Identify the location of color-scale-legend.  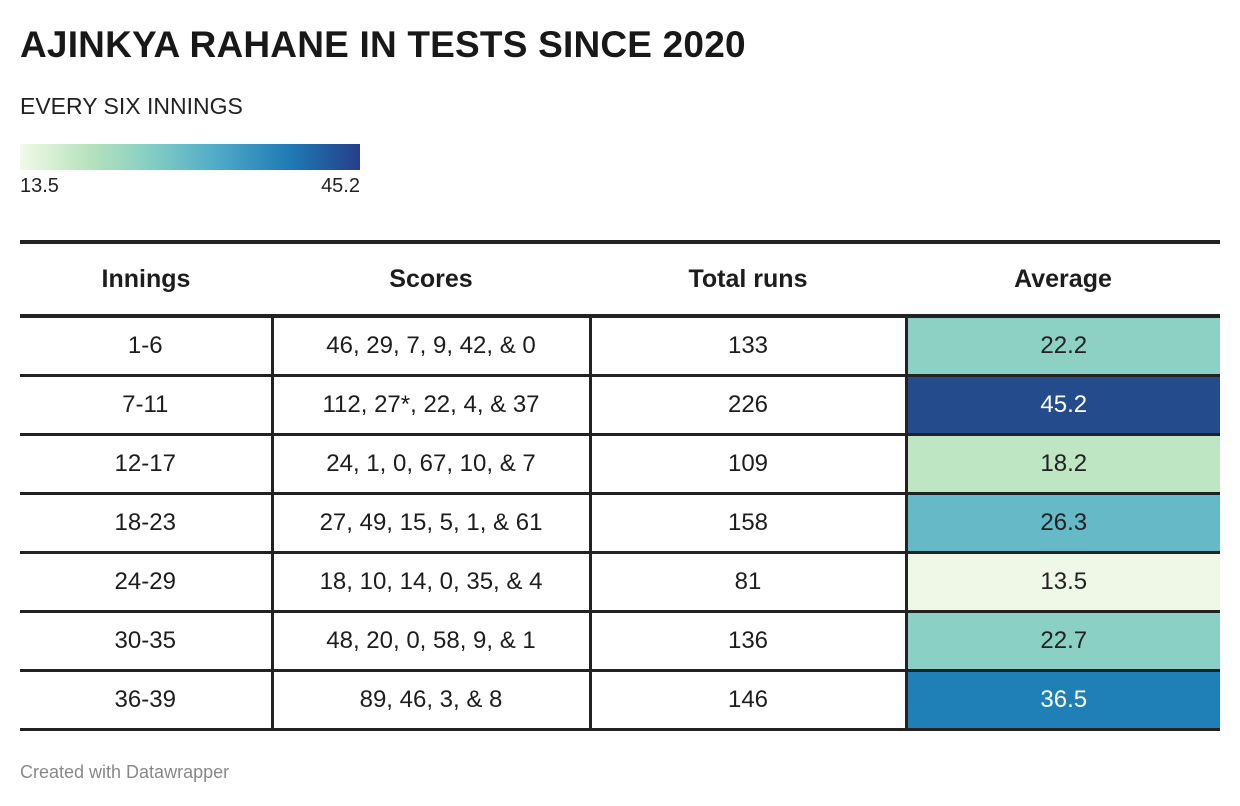
(190, 157).